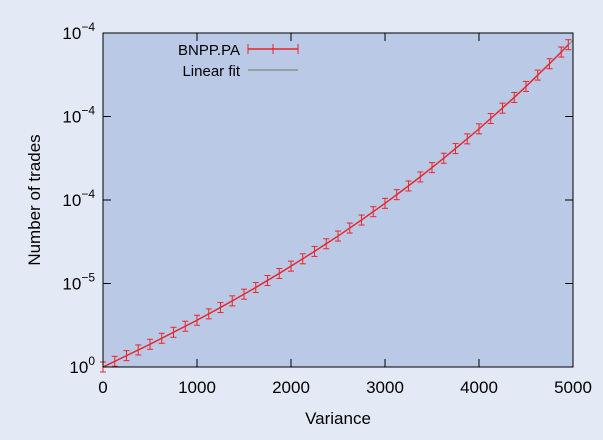  I want to click on x-tick-label: 1000, so click(197, 387).